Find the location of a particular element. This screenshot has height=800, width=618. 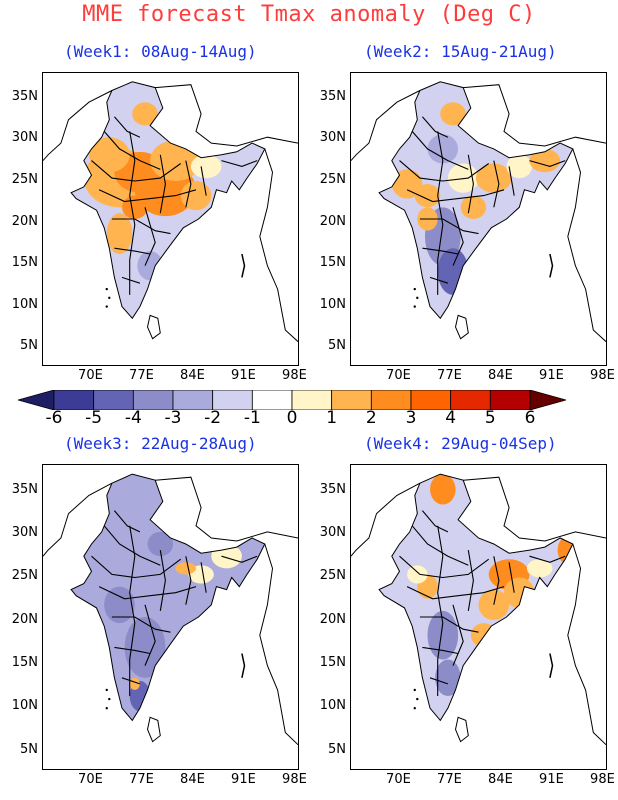

colorbar-label: -1 is located at coordinates (252, 418).